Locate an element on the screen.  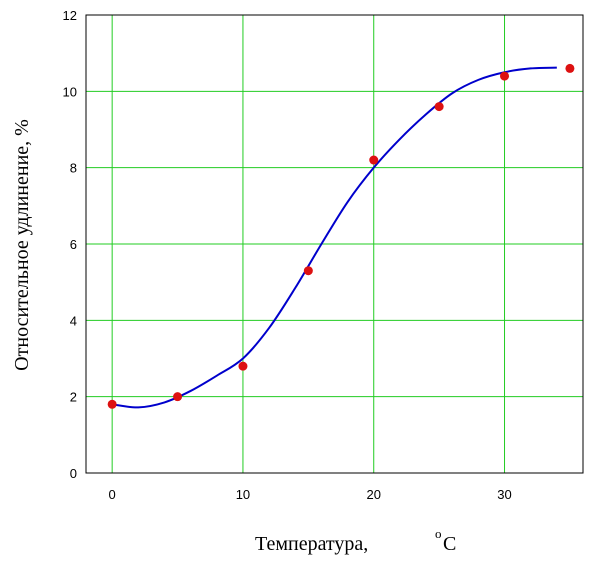
y-tick-label: 4 is located at coordinates (73, 320).